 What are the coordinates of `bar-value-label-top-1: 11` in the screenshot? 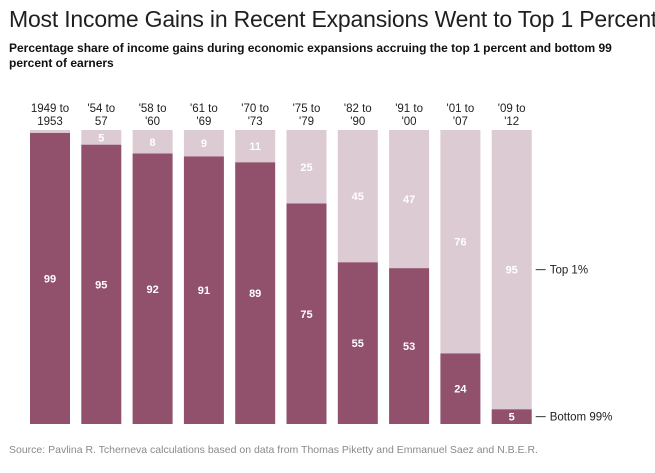 It's located at (255, 147).